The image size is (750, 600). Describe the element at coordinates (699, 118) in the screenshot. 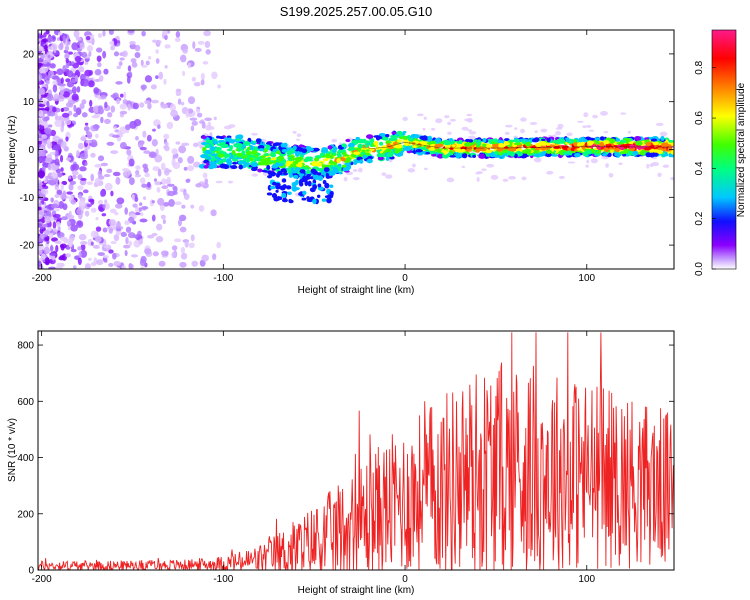

I see `colorbar-tick-label: 0.6` at that location.